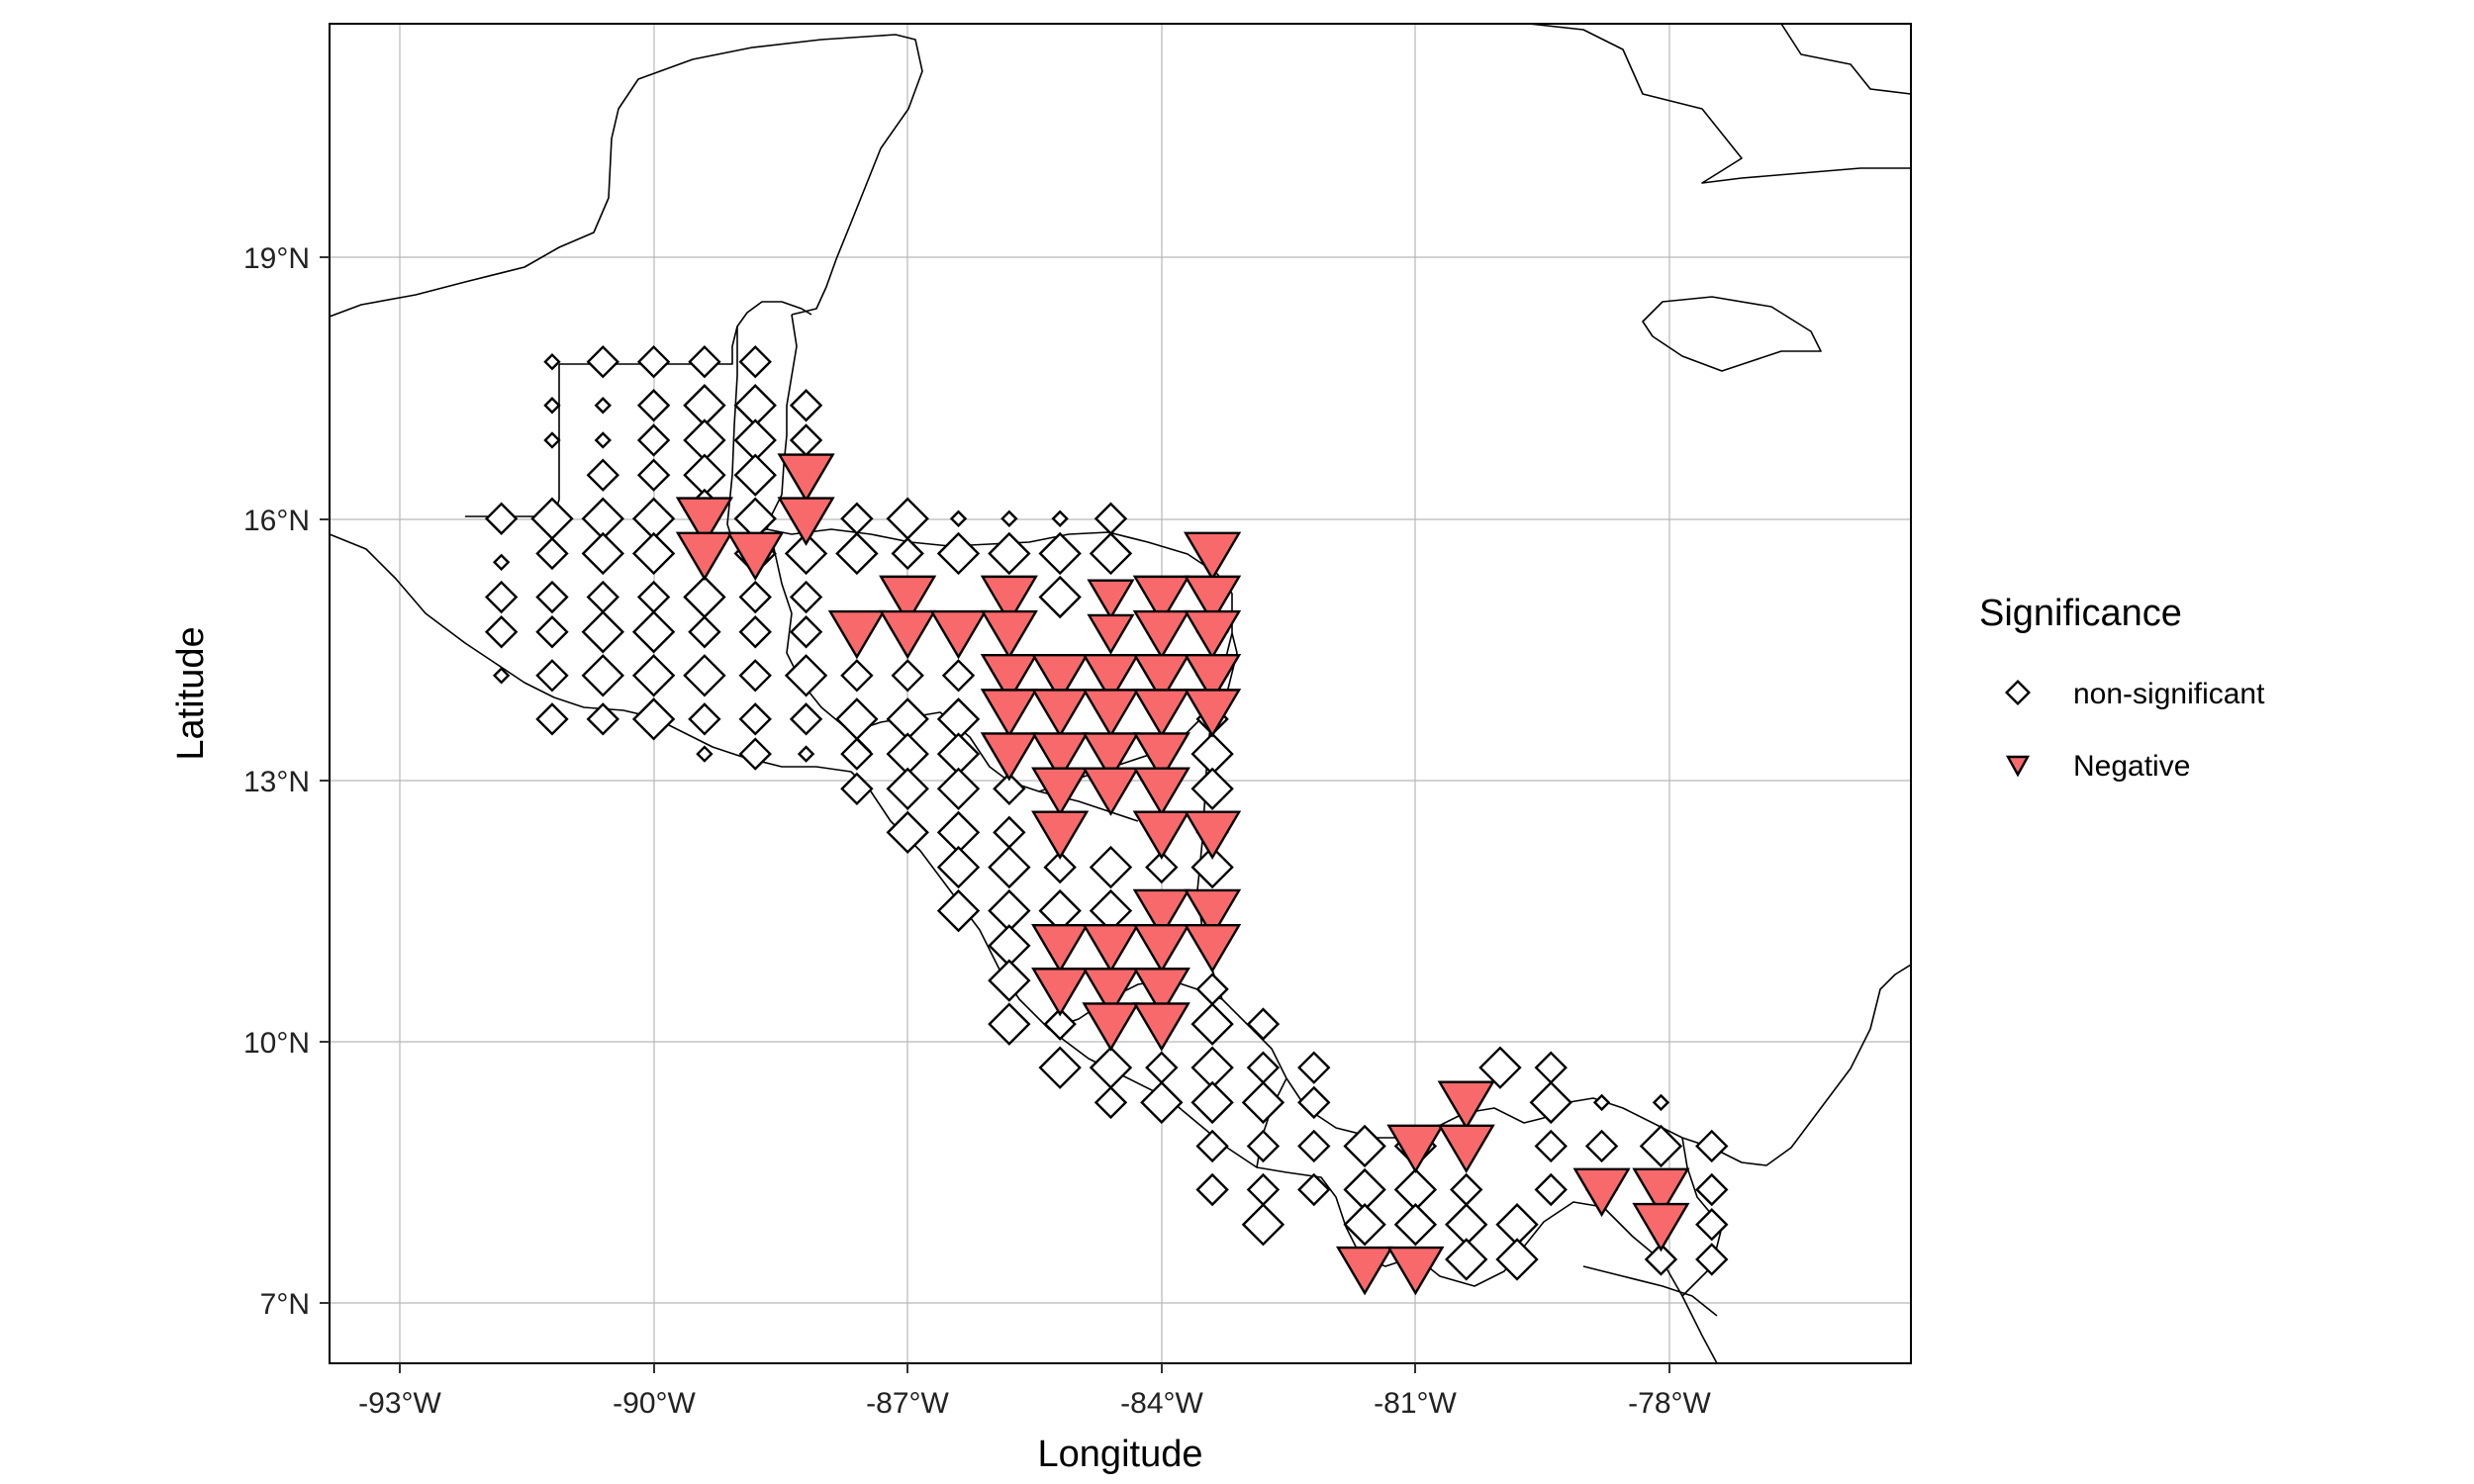 The image size is (2474, 1484). What do you see at coordinates (1846, 59) in the screenshot?
I see `cuba-east-coast` at bounding box center [1846, 59].